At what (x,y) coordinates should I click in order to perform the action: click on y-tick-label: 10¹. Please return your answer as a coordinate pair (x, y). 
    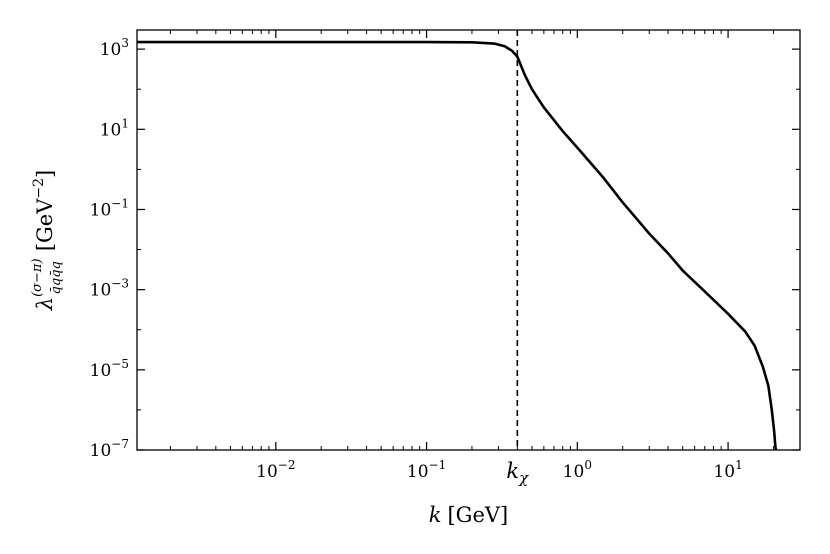
    Looking at the image, I should click on (114, 128).